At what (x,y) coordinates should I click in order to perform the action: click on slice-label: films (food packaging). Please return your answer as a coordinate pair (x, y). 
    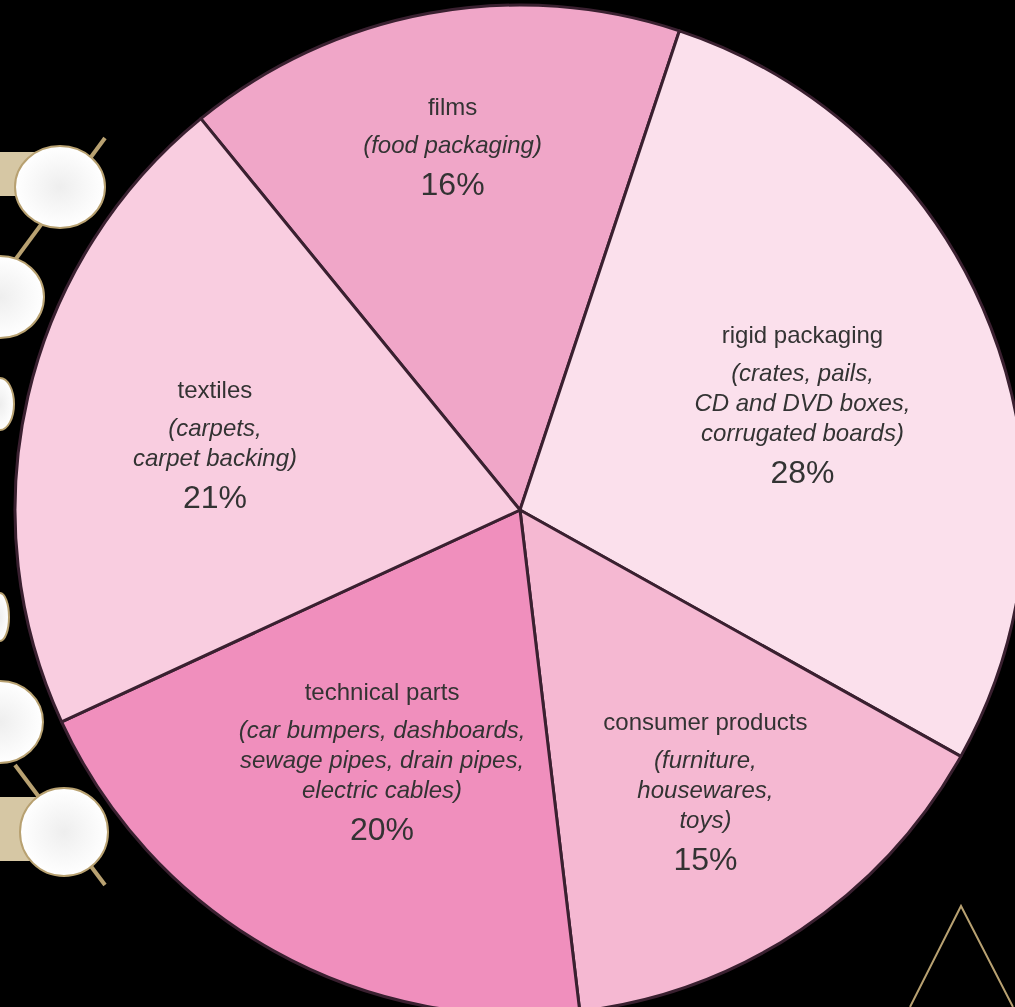
    Looking at the image, I should click on (452, 126).